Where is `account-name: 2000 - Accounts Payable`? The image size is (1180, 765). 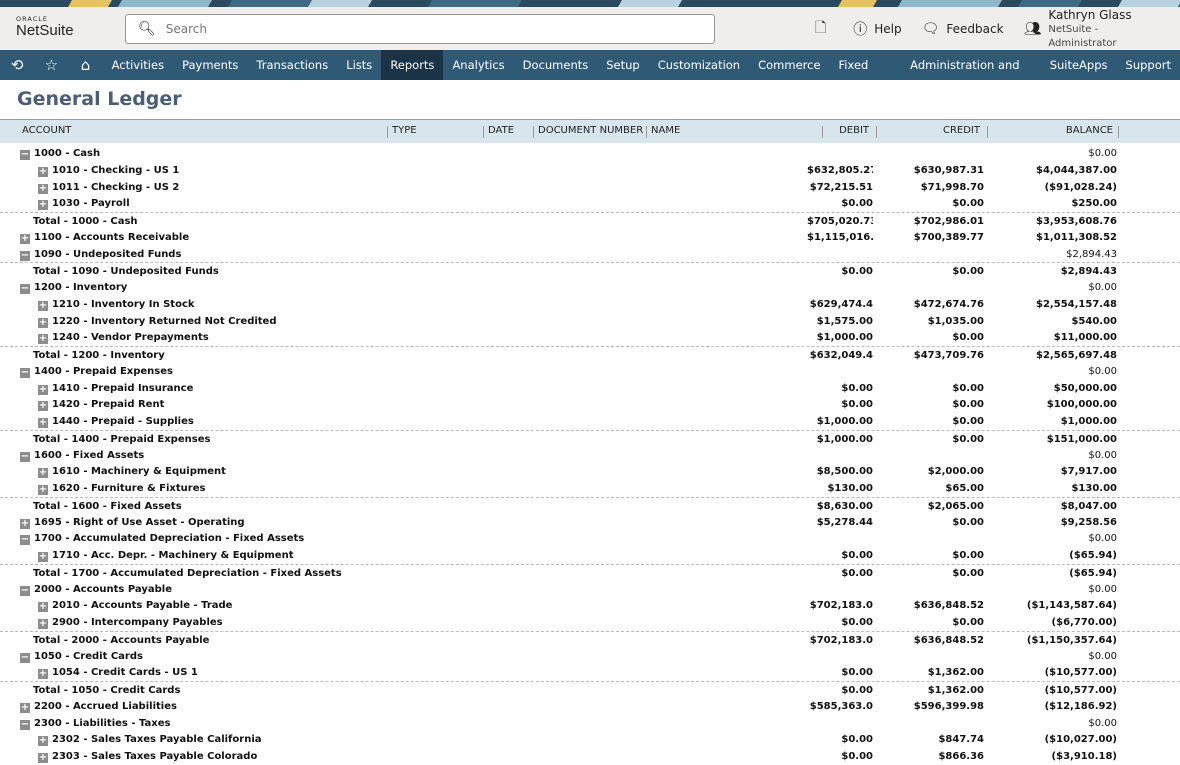
account-name: 2000 - Accounts Payable is located at coordinates (103, 589).